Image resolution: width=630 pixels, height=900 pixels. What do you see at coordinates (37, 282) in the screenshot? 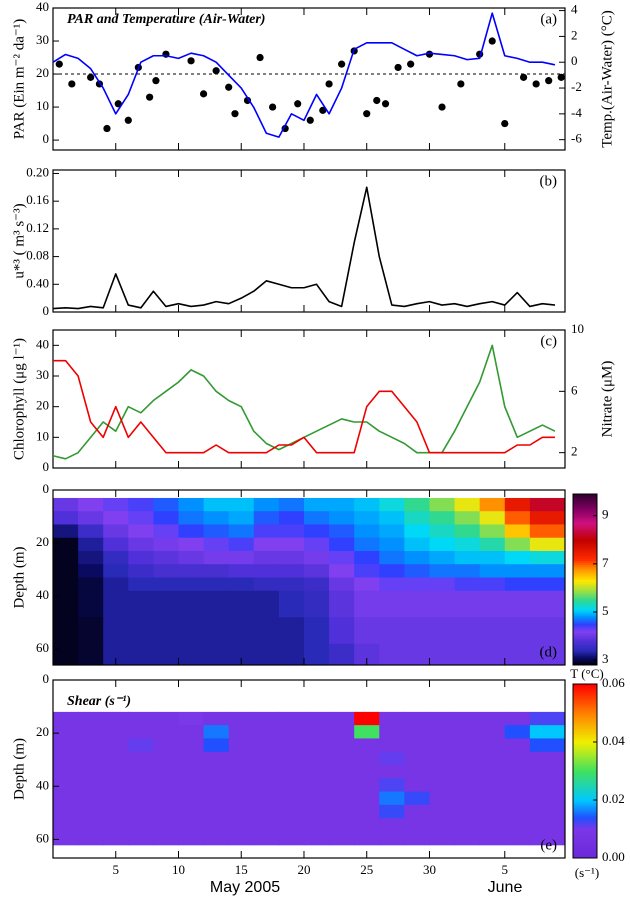
I see `y-tick-label: 0.40` at bounding box center [37, 282].